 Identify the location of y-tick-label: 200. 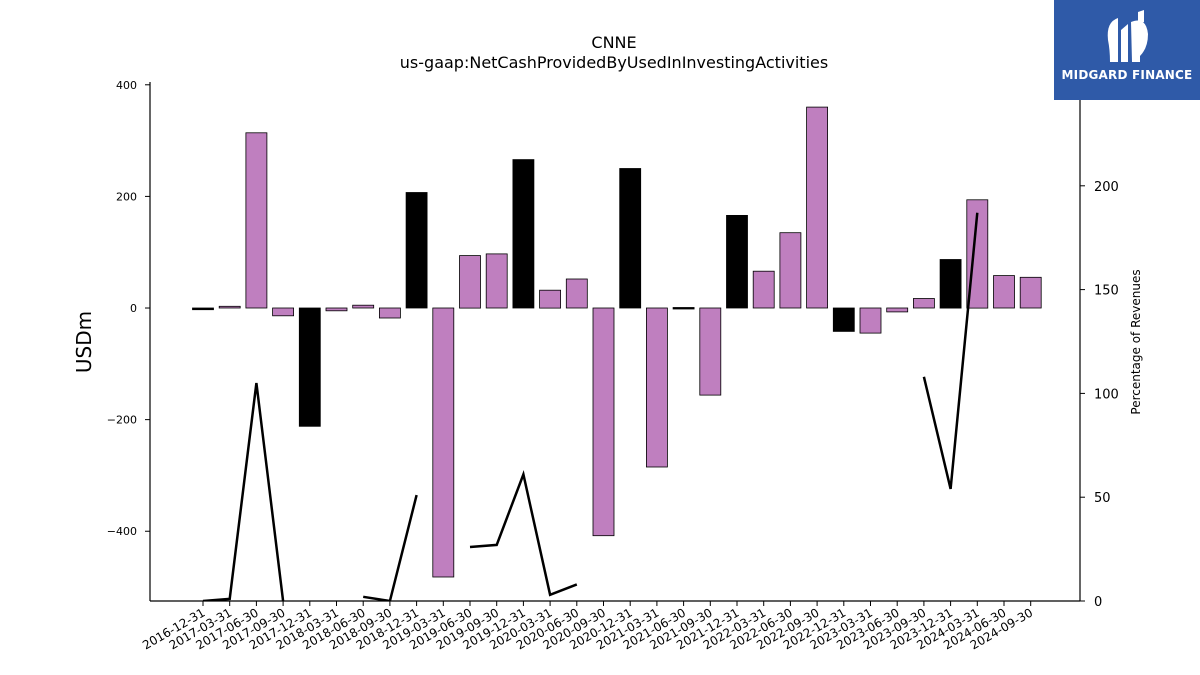
(126, 196).